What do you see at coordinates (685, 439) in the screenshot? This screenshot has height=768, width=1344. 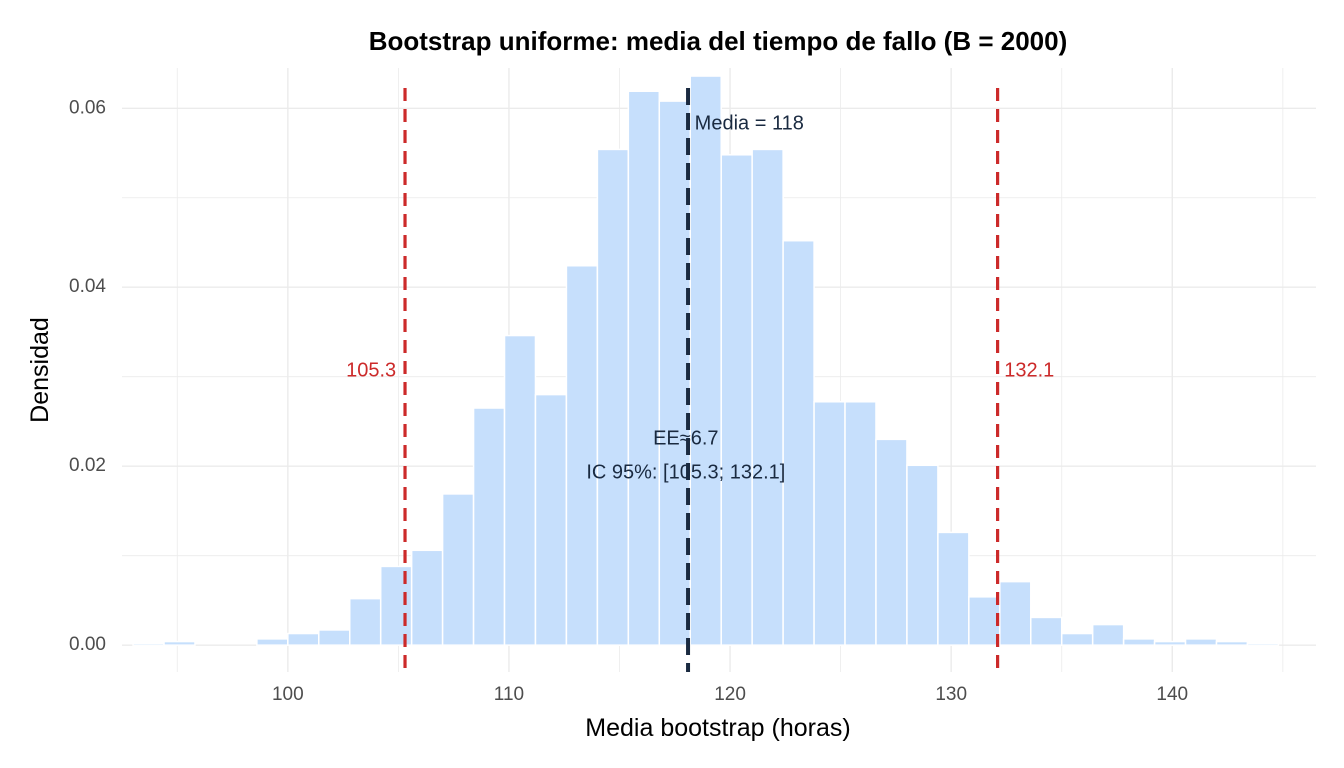 I see `se-label: EE≈6.7` at bounding box center [685, 439].